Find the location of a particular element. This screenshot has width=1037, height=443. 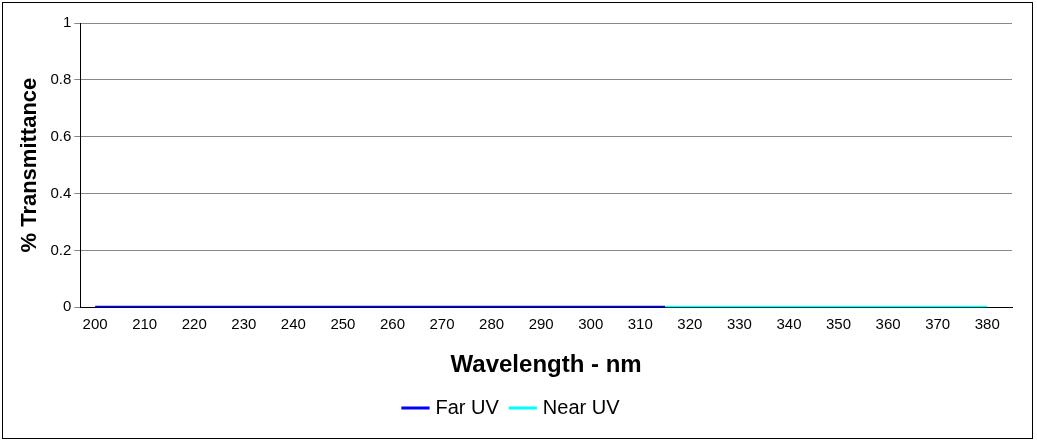

x-tick-label: 240 is located at coordinates (293, 324).